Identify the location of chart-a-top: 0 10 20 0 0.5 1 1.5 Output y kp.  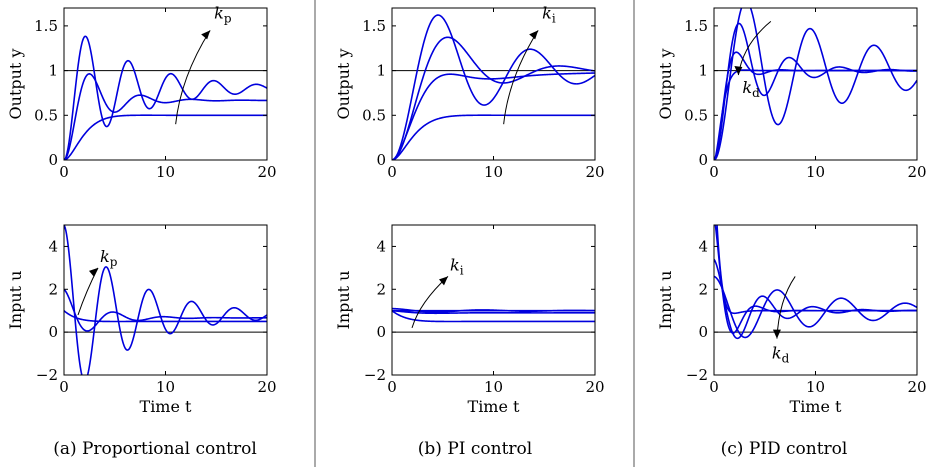
(141, 92).